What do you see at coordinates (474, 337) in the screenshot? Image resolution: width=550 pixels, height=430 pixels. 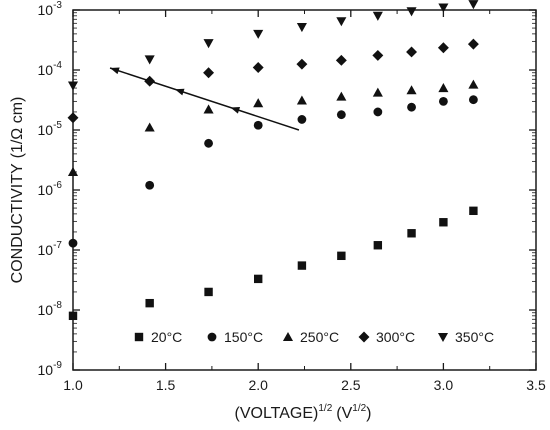 I see `legend-label: 350°C` at bounding box center [474, 337].